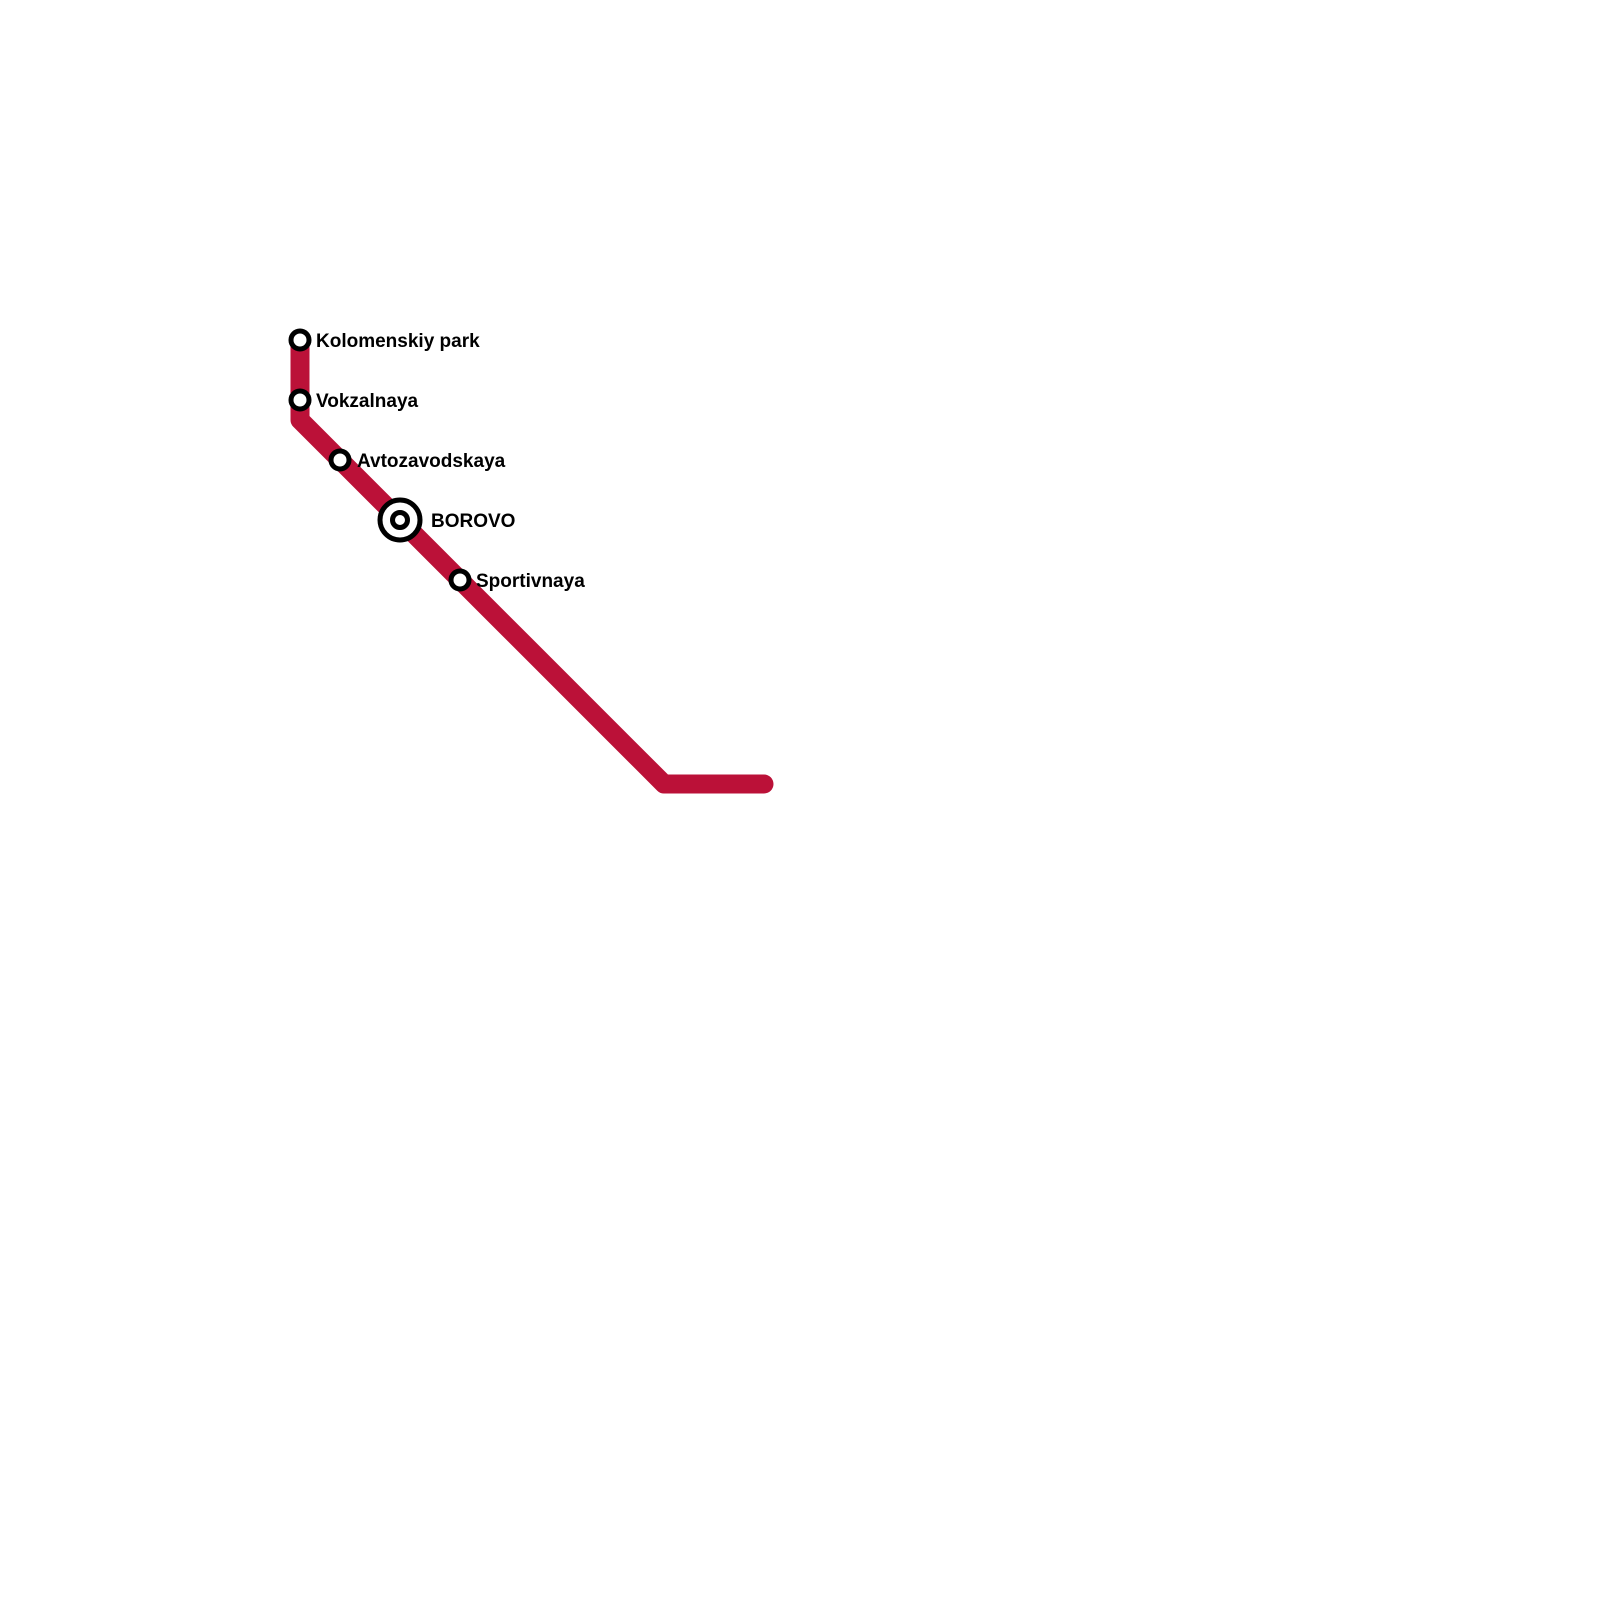 The image size is (1600, 1600). Describe the element at coordinates (532, 562) in the screenshot. I see `metro-line` at that location.